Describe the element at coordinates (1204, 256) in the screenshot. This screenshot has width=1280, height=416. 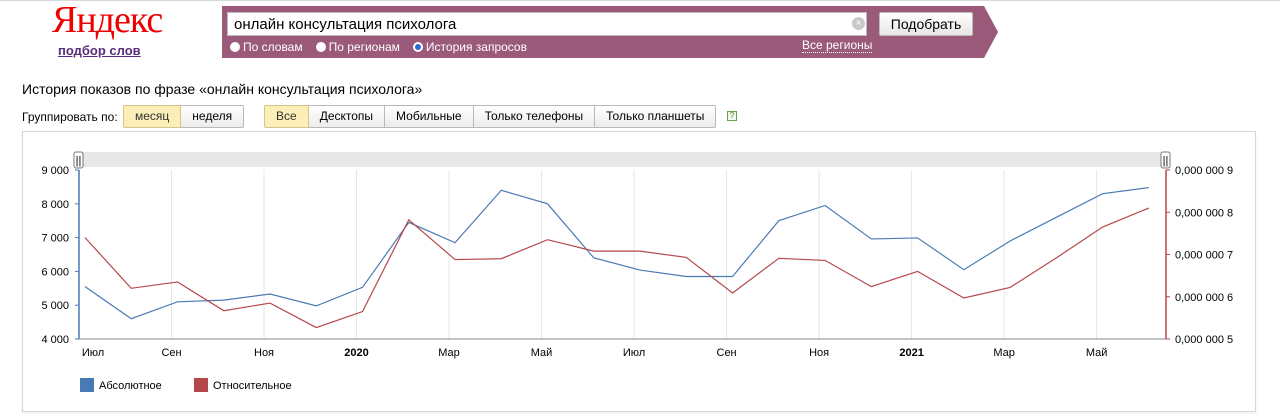
I see `right-tick-label: 0,000 000 7` at that location.